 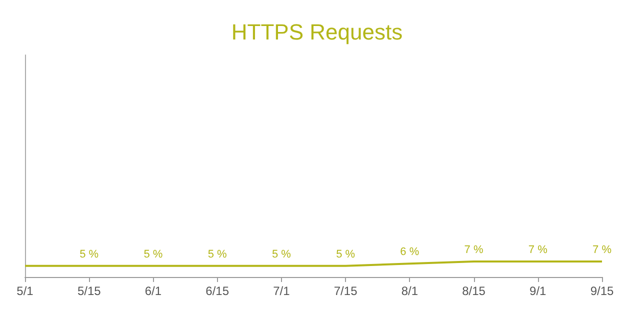 I want to click on x-tick-label: 8/1, so click(x=409, y=291).